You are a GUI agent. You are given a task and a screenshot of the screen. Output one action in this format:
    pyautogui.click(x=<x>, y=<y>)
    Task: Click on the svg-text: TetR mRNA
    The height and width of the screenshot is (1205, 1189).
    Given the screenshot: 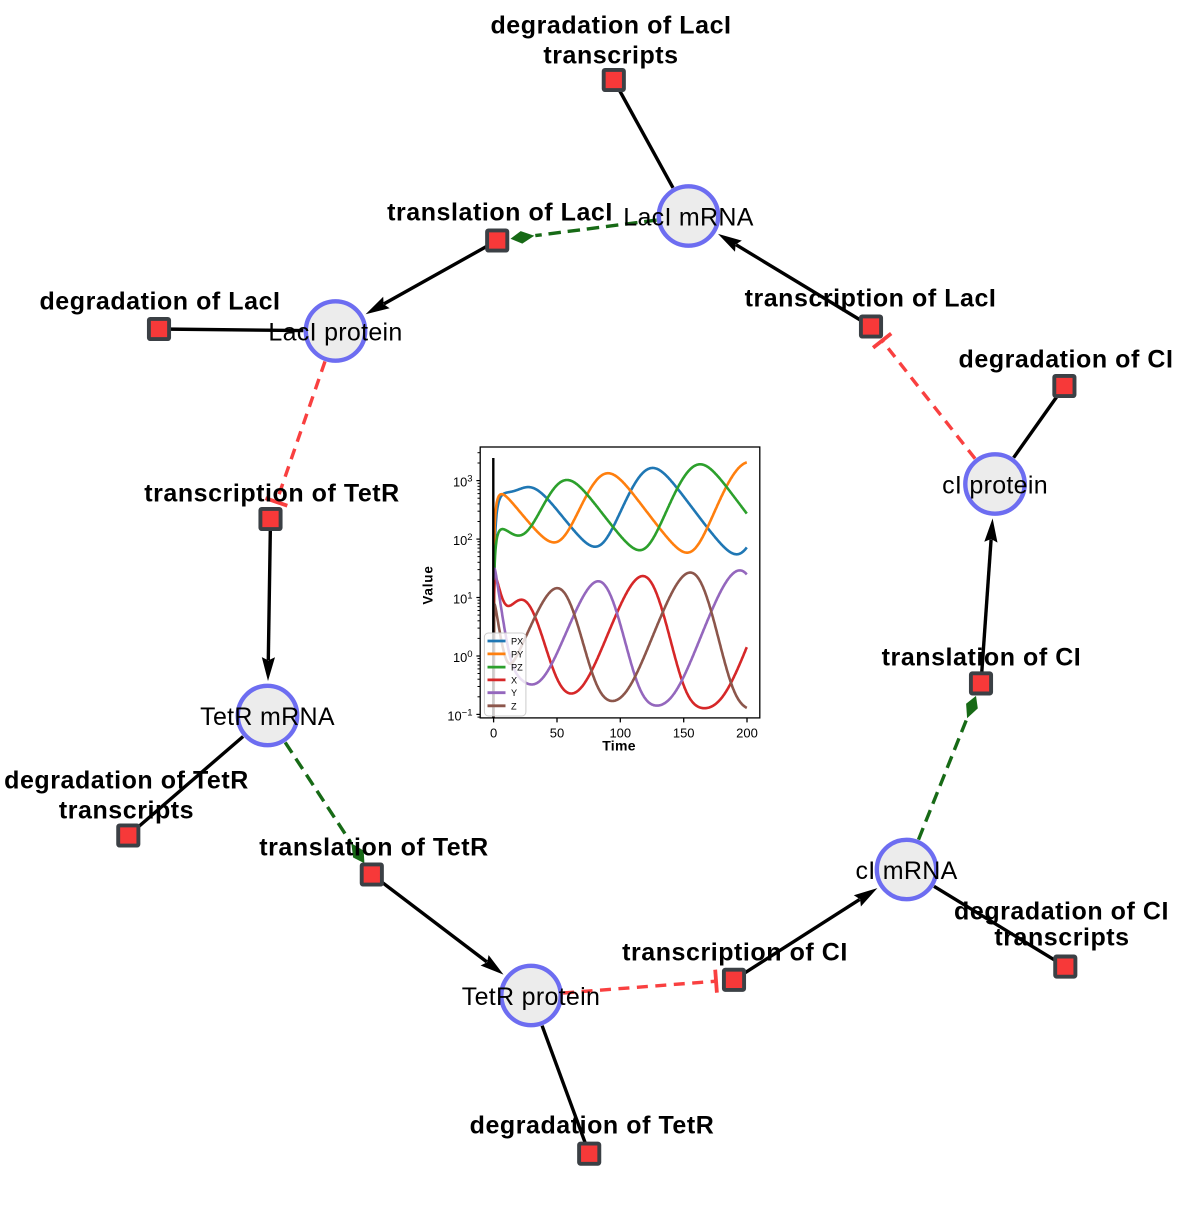 What is the action you would take?
    pyautogui.click(x=267, y=717)
    